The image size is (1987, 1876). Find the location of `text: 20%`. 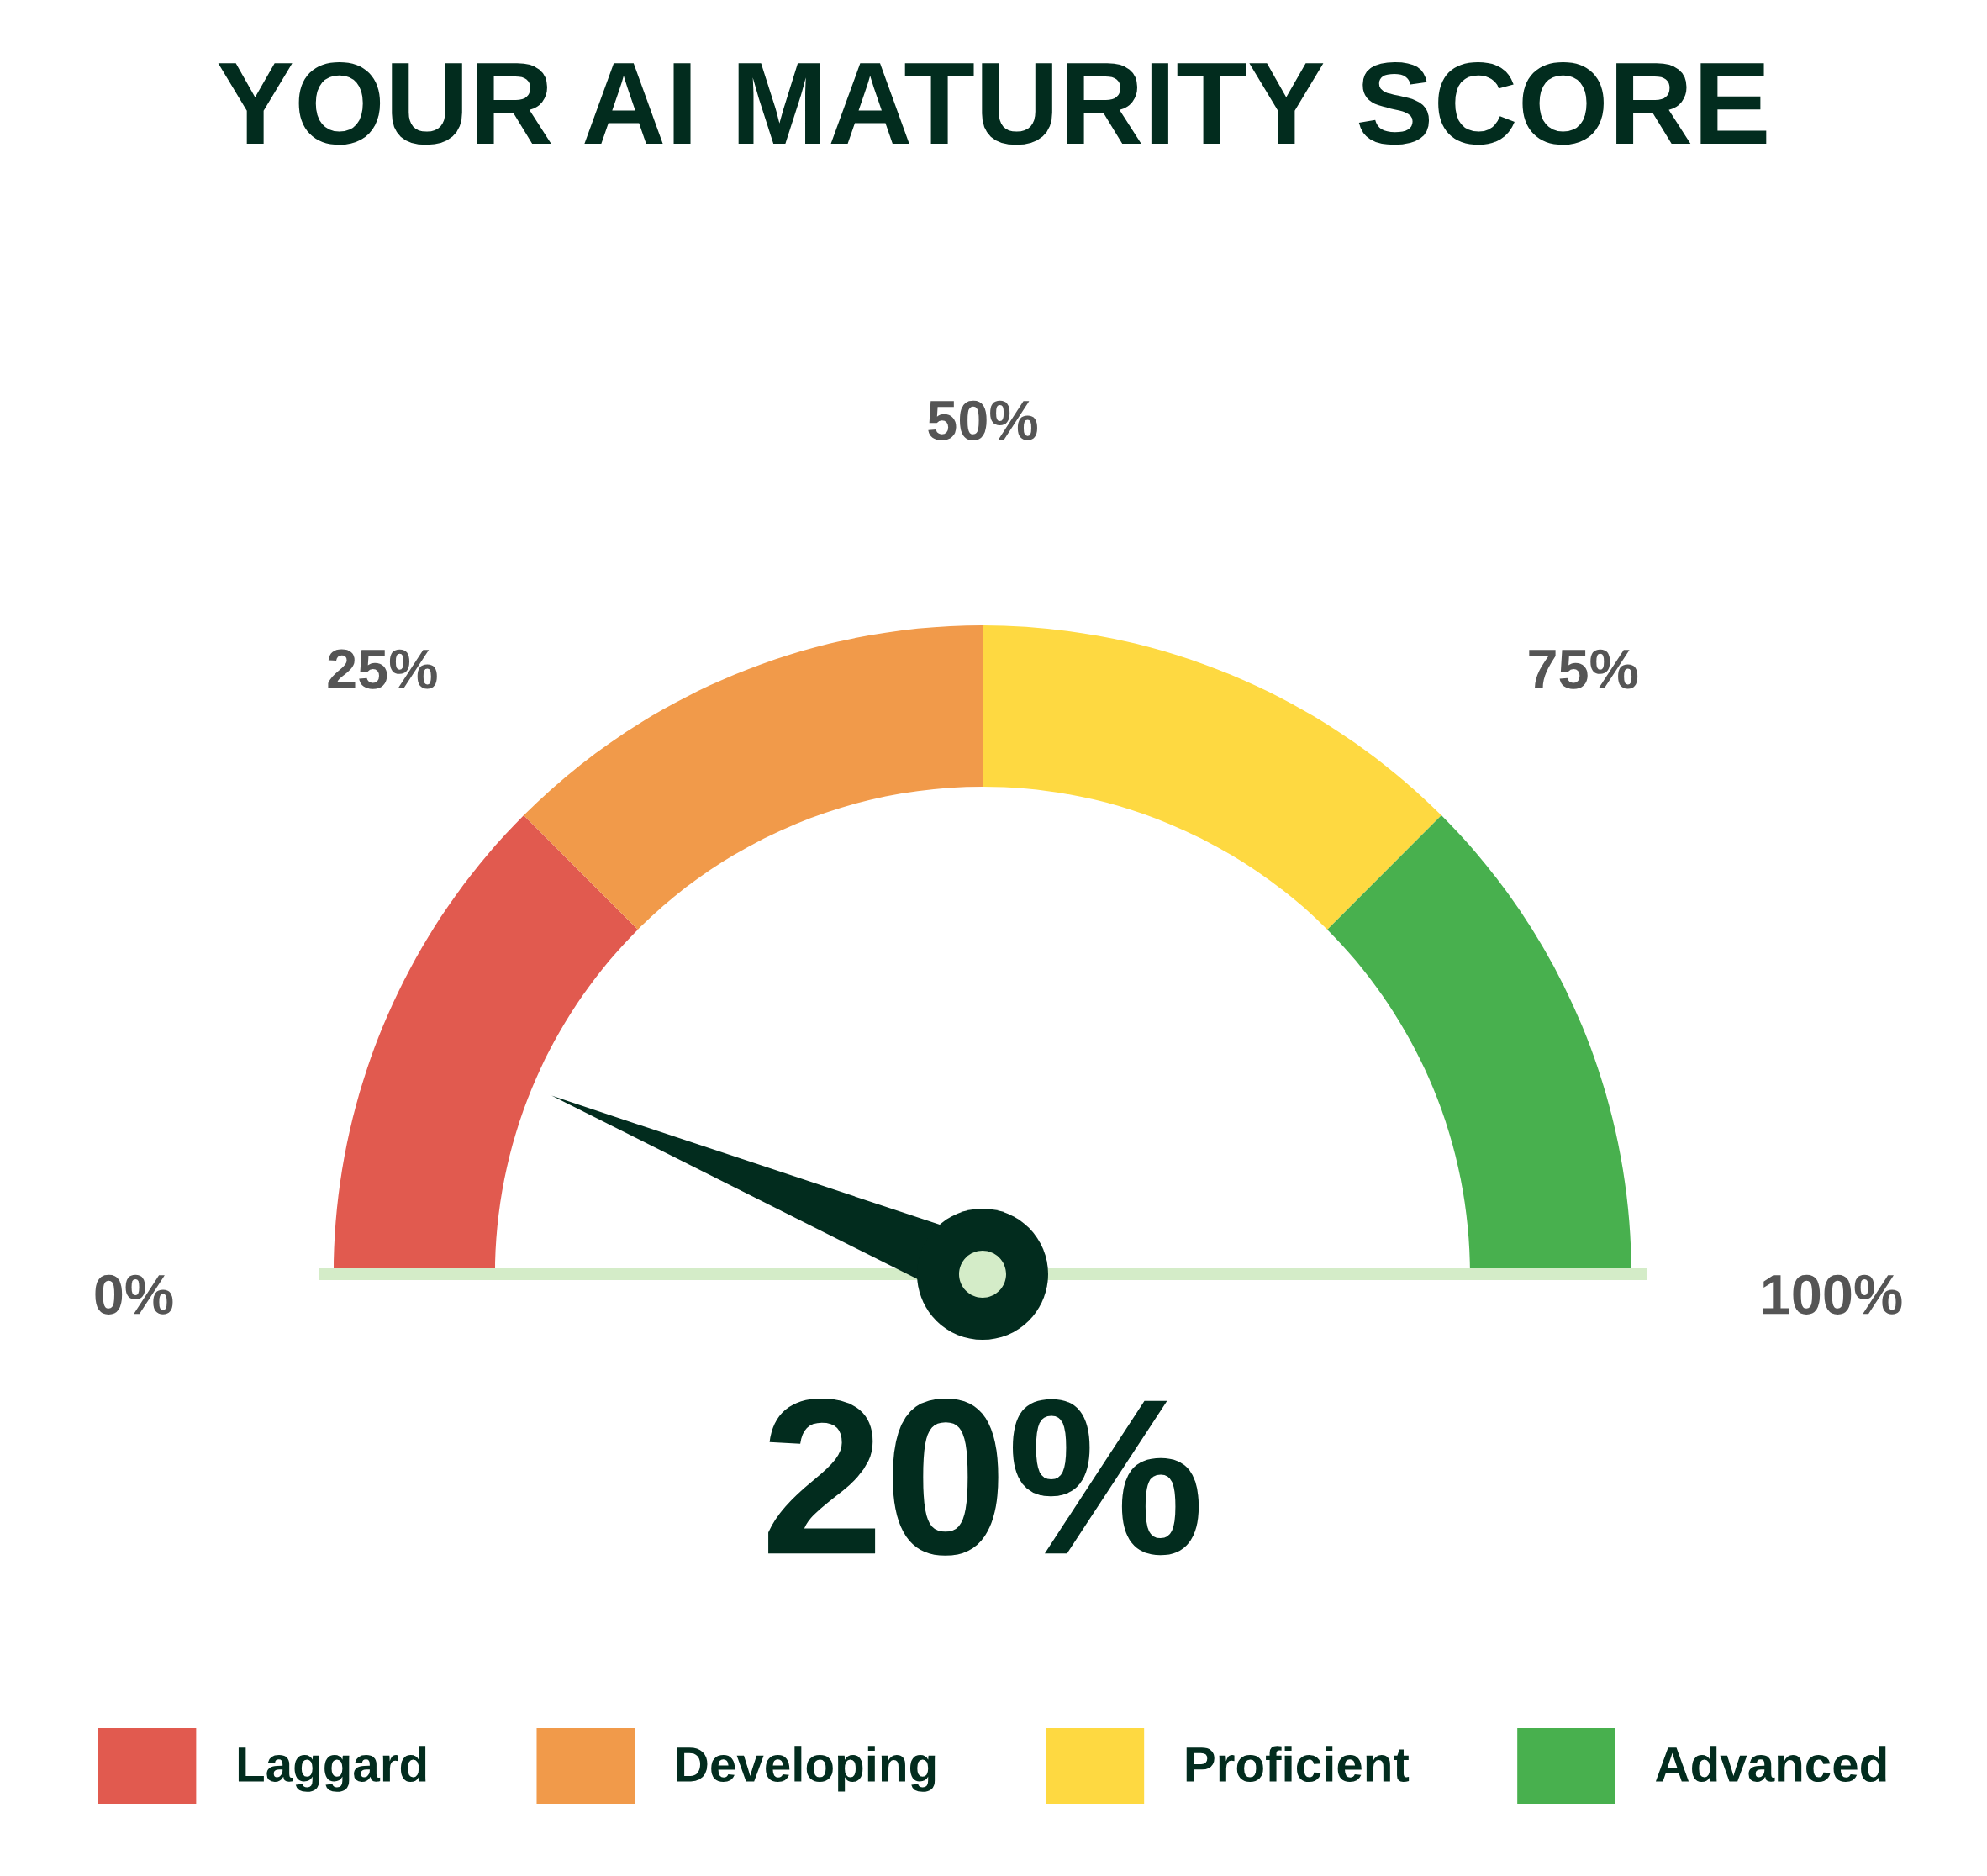

text: 20% is located at coordinates (983, 1477).